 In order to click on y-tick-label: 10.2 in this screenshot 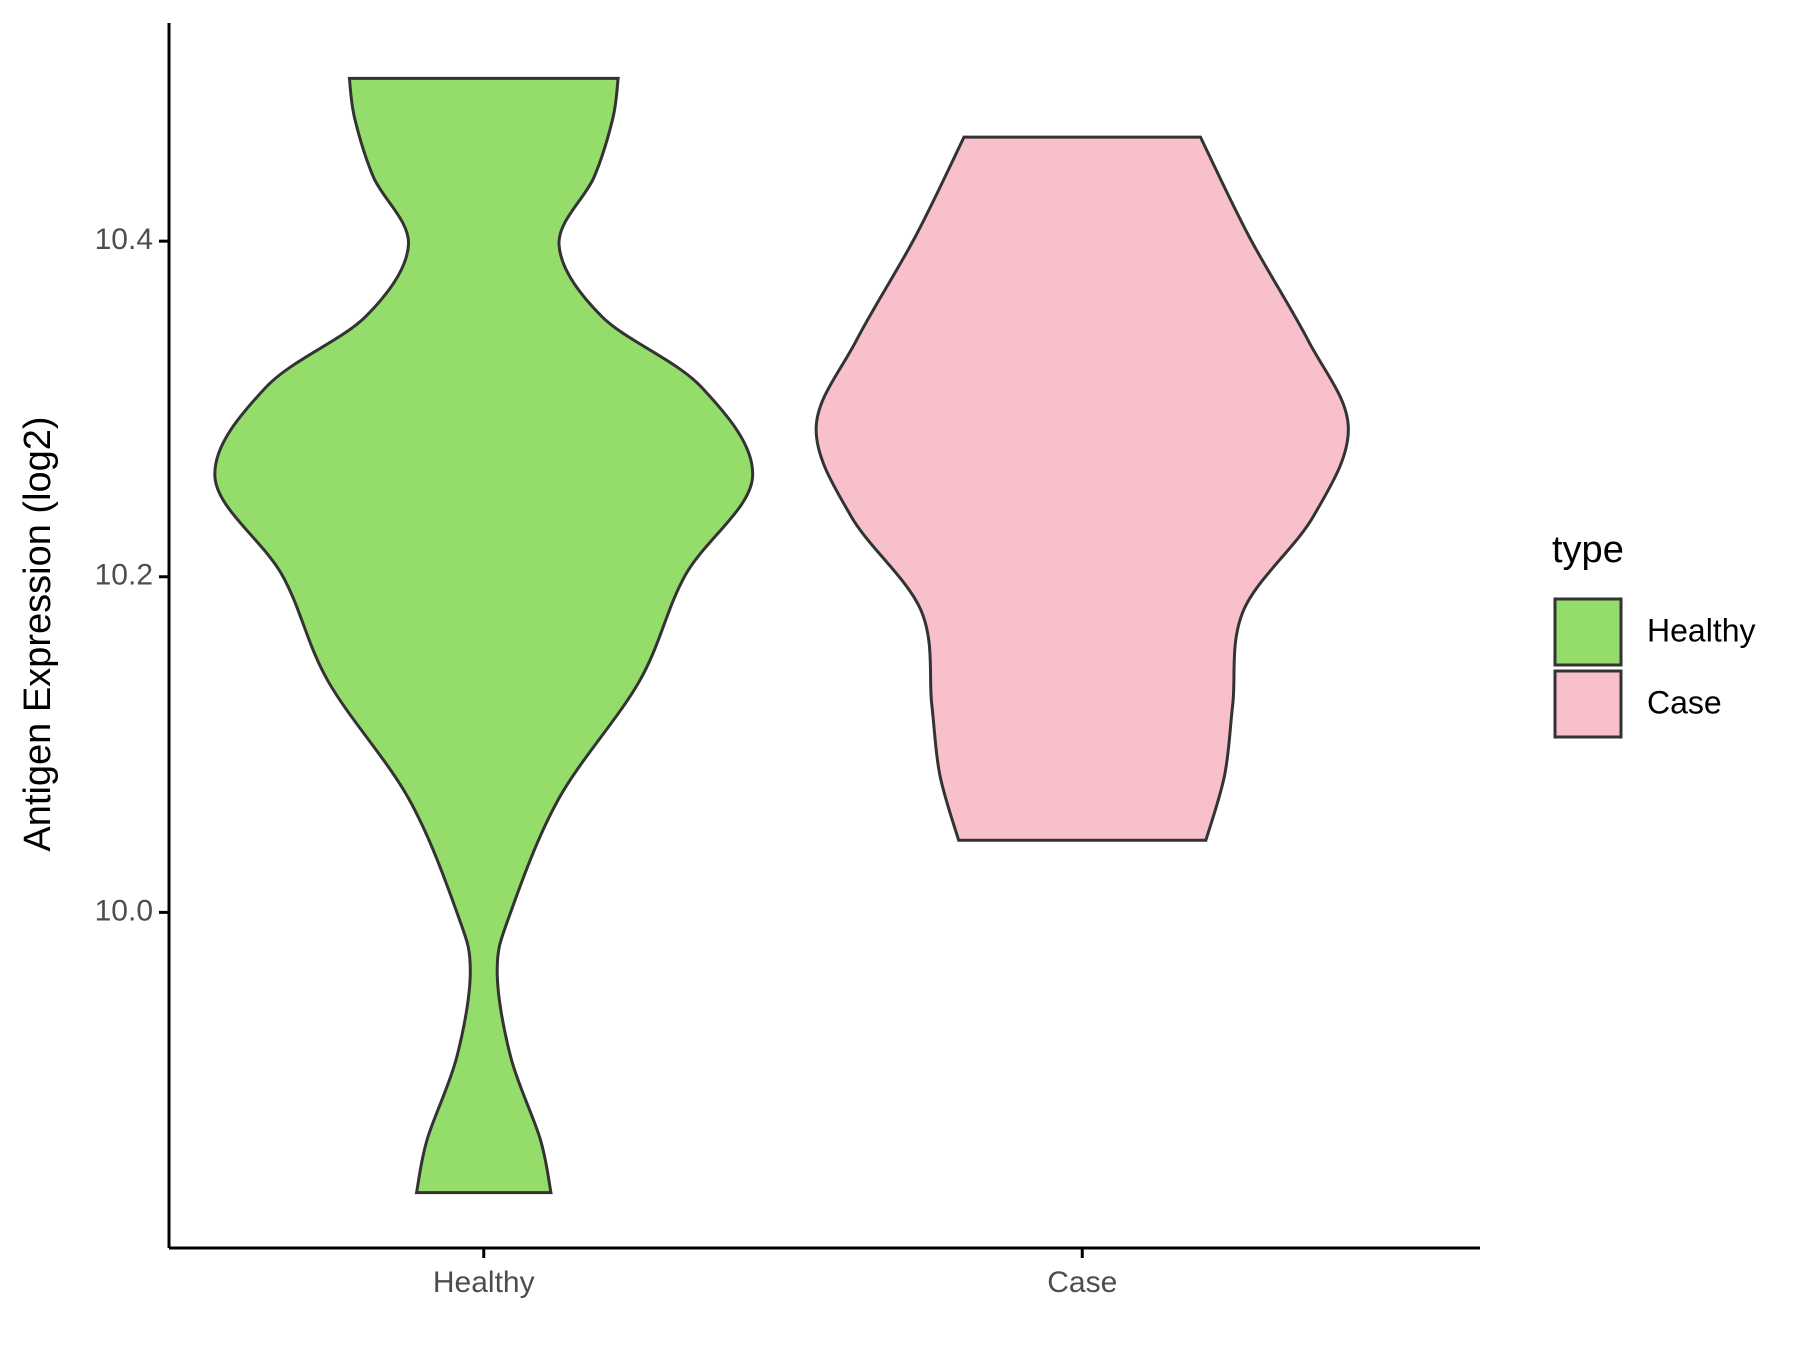, I will do `click(124, 575)`.